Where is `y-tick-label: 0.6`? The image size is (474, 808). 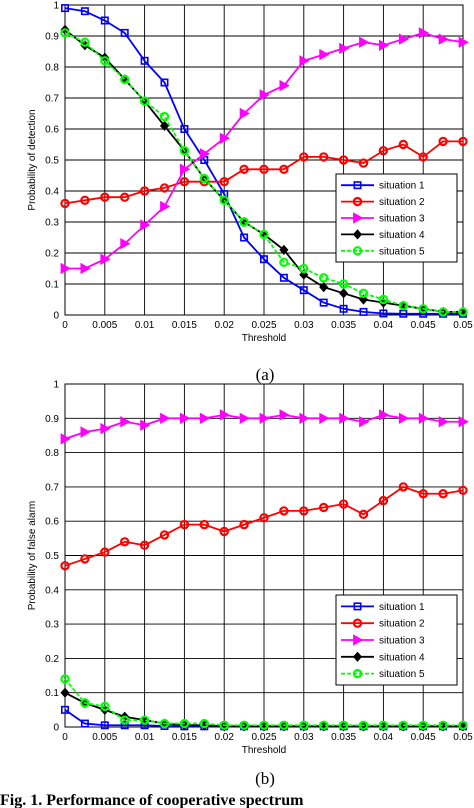
y-tick-label: 0.6 is located at coordinates (52, 522).